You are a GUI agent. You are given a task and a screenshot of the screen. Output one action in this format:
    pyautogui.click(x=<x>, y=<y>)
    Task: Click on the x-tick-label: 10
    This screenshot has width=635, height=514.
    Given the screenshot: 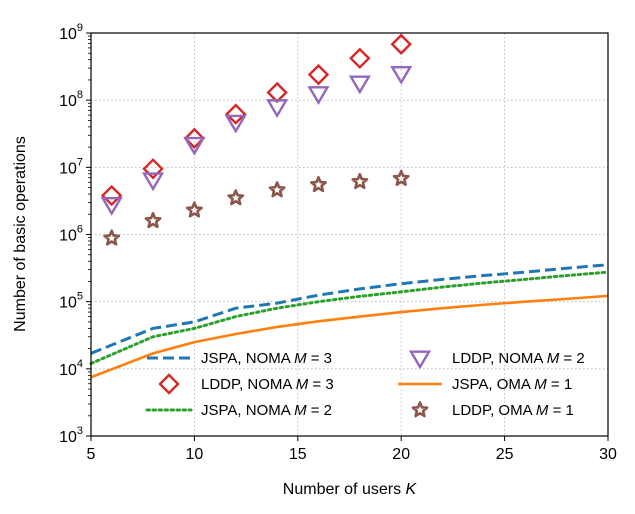 What is the action you would take?
    pyautogui.click(x=195, y=454)
    